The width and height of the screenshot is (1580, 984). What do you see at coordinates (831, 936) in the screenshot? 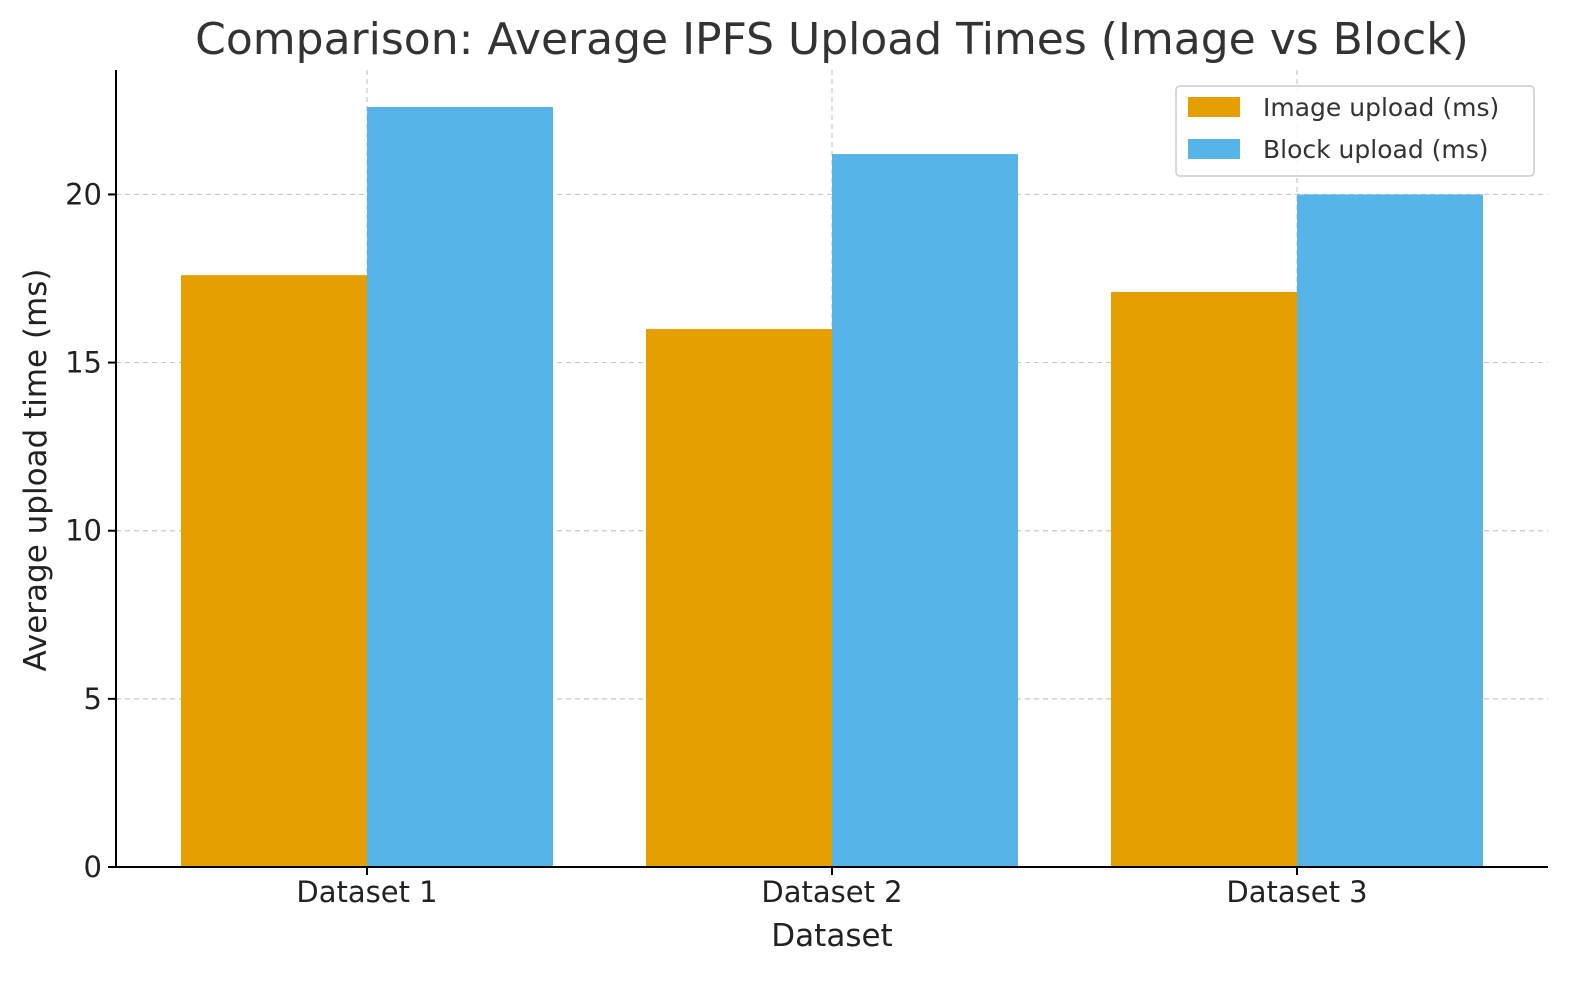
I see `x-axis-label: Dataset` at bounding box center [831, 936].